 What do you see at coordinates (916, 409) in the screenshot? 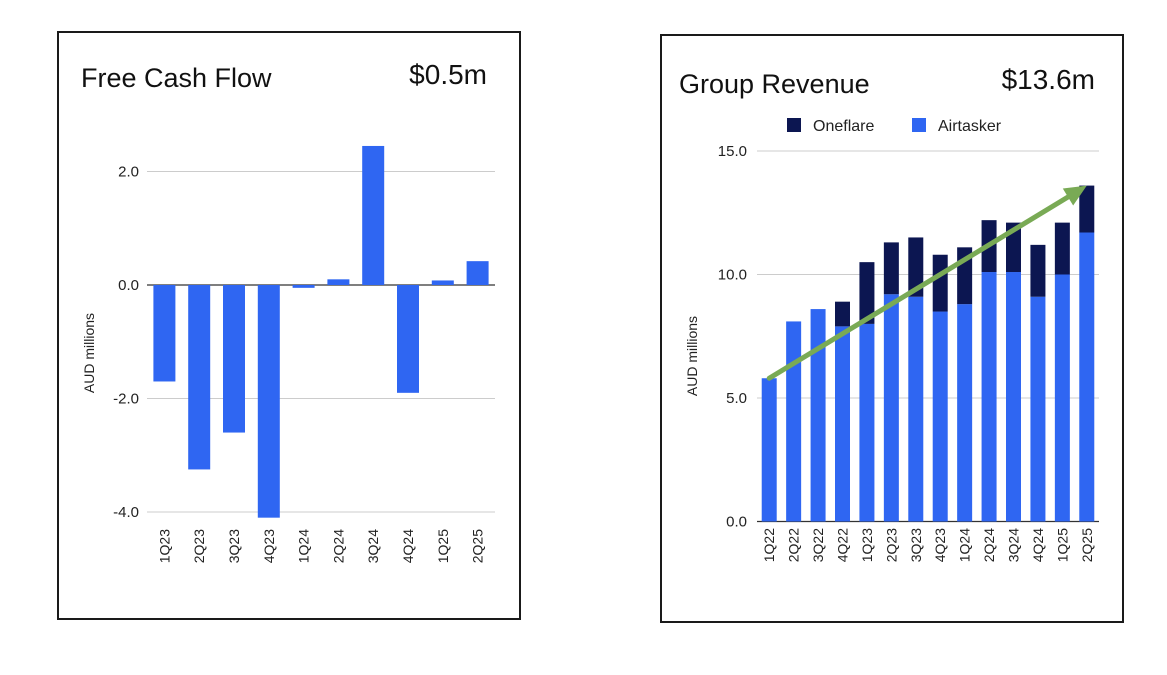
I see `bar-airtasker-3Q23` at bounding box center [916, 409].